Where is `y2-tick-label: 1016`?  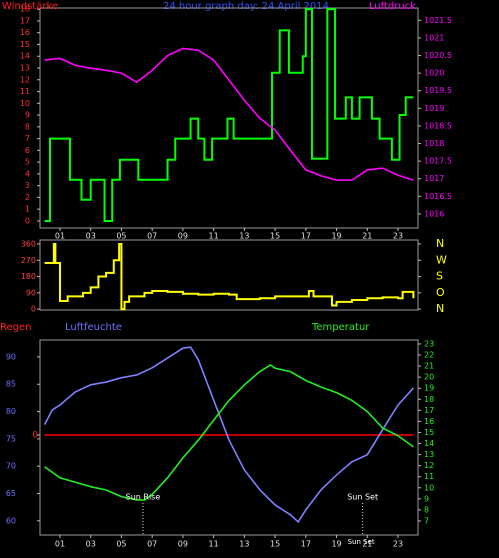 y2-tick-label: 1016 is located at coordinates (434, 213).